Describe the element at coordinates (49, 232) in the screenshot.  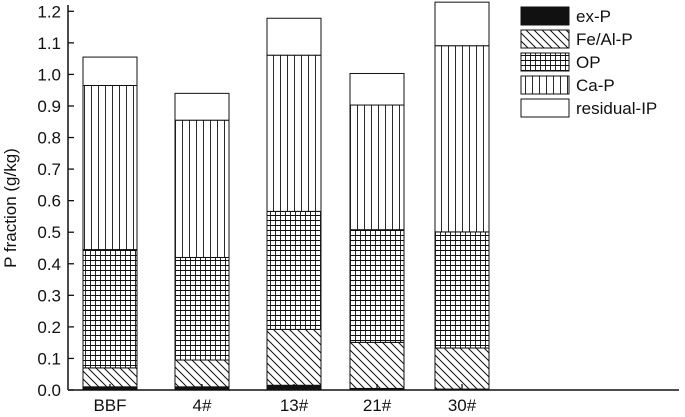
I see `y-tick-label: 0.5` at that location.